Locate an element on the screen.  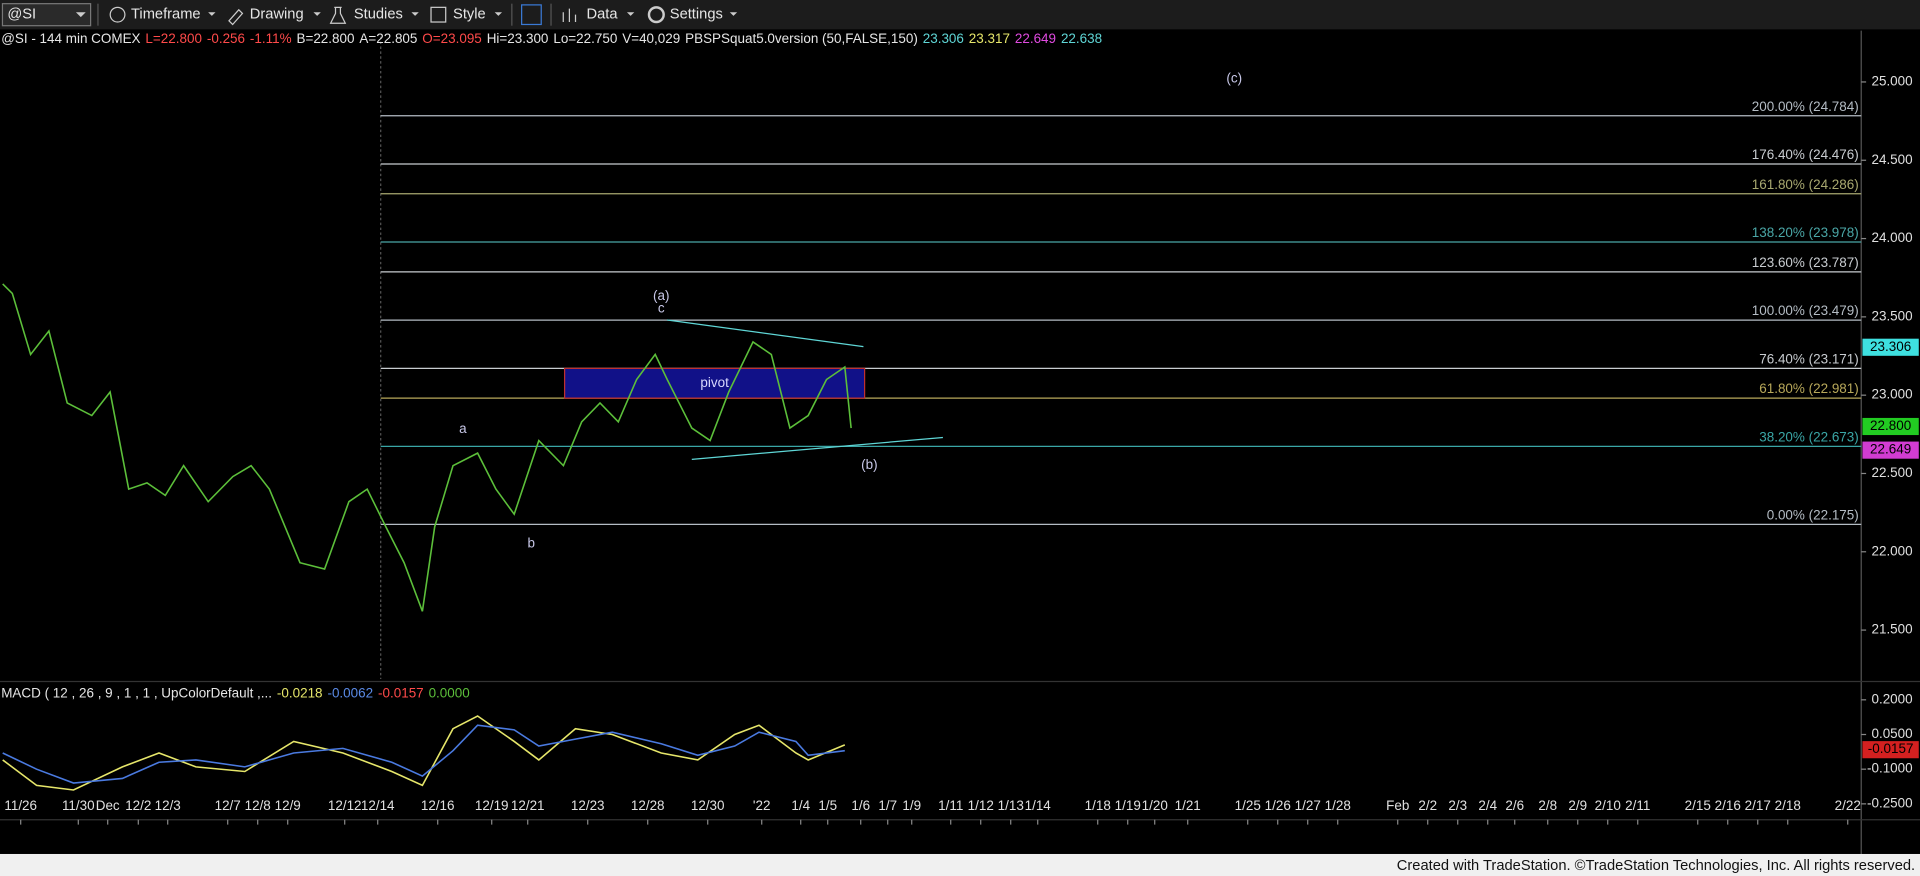
quote-item: -0.0157 is located at coordinates (401, 692).